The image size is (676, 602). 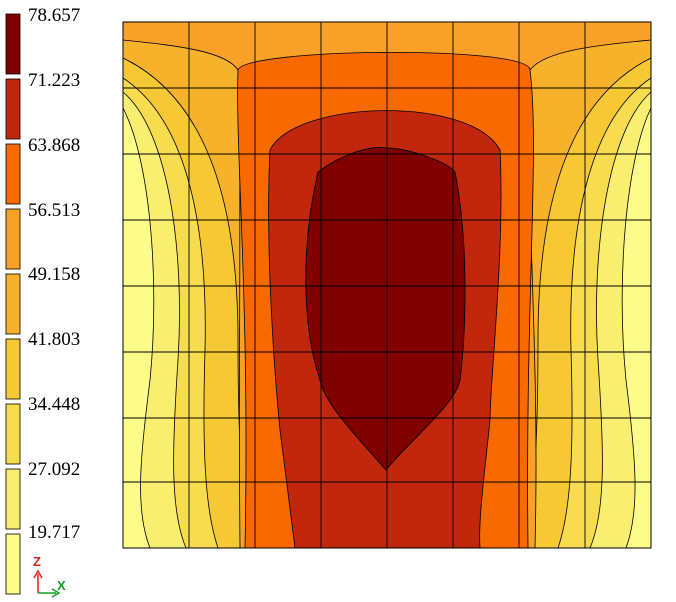 I want to click on legend-label: 41.803, so click(x=54, y=339).